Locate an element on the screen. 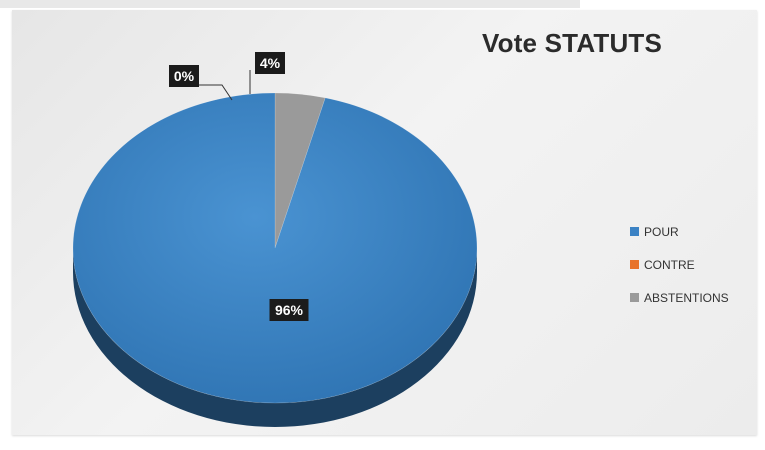  data-label-pour: 96% is located at coordinates (289, 310).